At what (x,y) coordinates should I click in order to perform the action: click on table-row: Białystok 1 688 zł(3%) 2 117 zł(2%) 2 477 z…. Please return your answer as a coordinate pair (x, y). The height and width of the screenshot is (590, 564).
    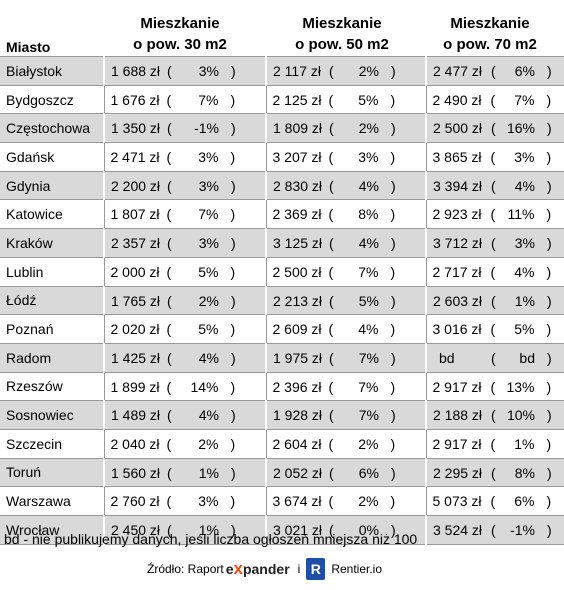
    Looking at the image, I should click on (282, 71).